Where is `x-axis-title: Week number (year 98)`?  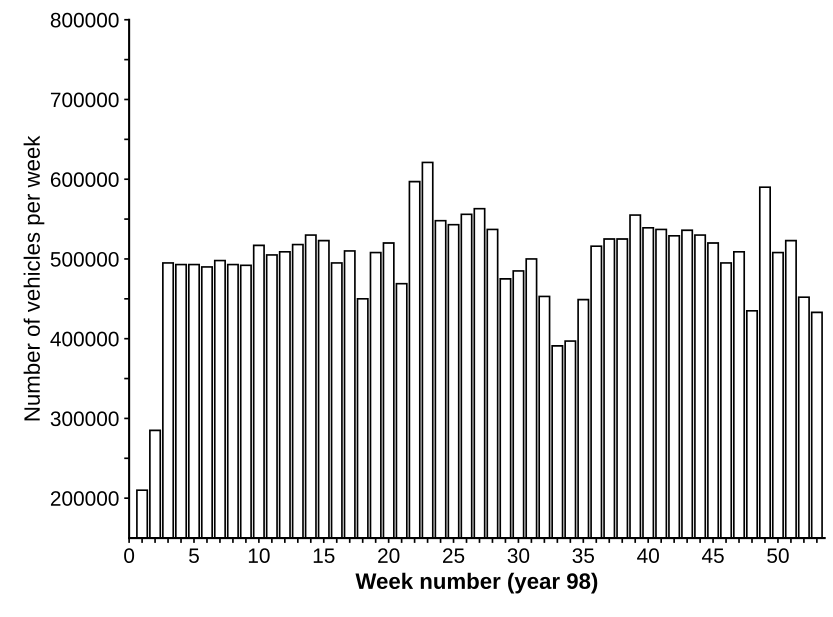 x-axis-title: Week number (year 98) is located at coordinates (476, 583).